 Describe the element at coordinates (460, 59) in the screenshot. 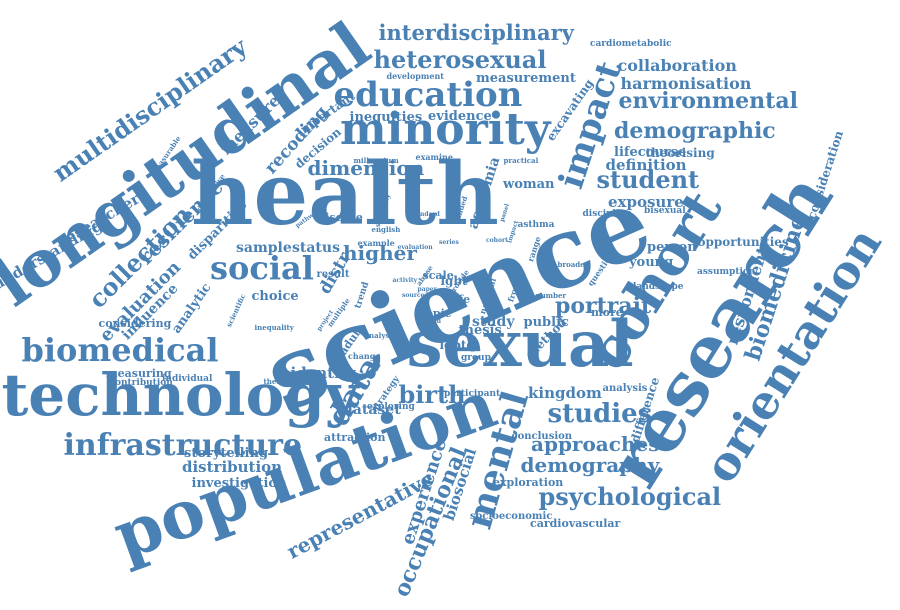

I see `cloud-word: heterosexual` at that location.